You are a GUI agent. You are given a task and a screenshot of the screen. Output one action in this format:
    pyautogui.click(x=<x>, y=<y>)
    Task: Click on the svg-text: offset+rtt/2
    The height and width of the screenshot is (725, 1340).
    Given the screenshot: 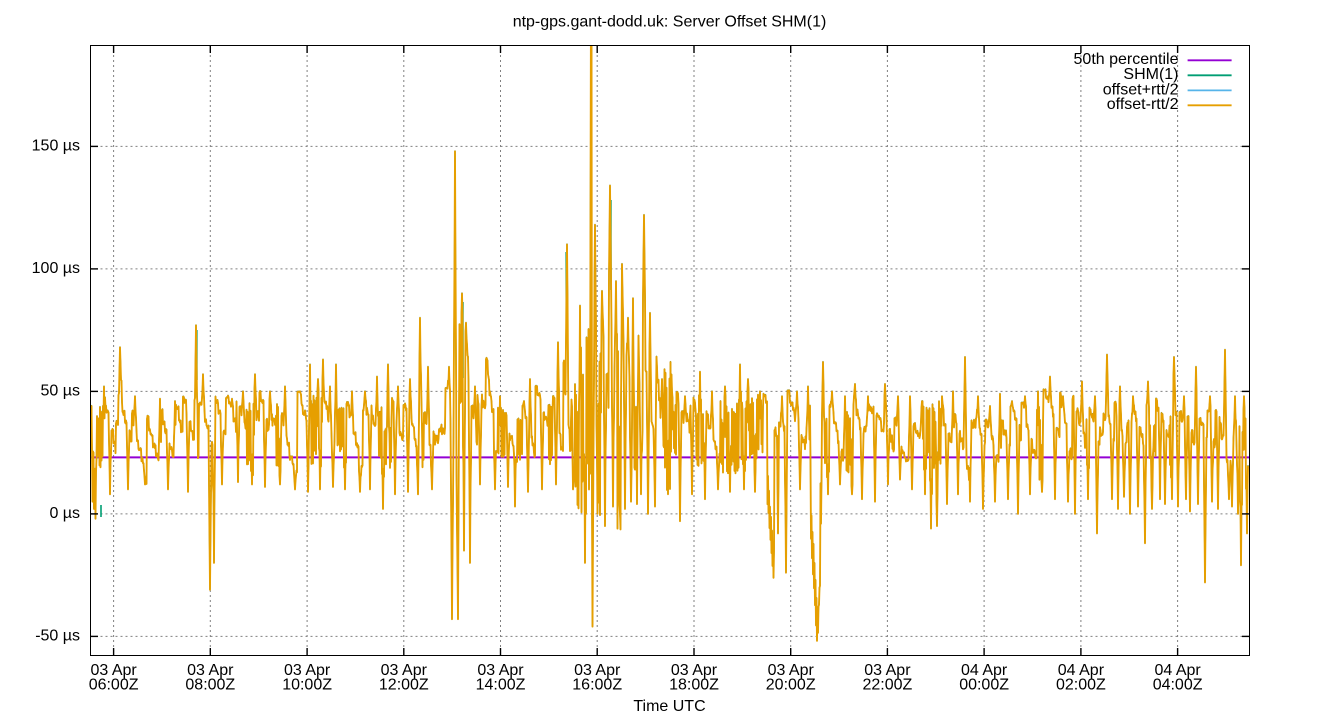 What is the action you would take?
    pyautogui.click(x=1141, y=89)
    